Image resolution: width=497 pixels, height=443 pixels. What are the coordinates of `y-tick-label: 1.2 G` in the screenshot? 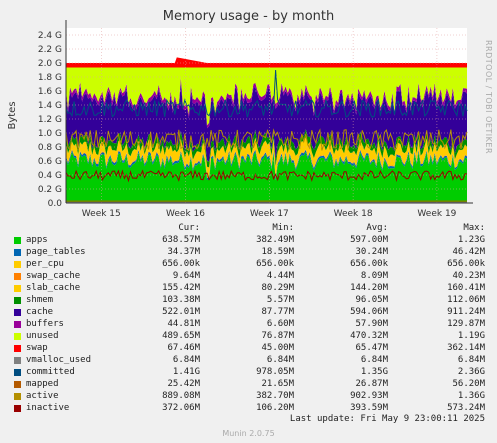 It's located at (50, 120).